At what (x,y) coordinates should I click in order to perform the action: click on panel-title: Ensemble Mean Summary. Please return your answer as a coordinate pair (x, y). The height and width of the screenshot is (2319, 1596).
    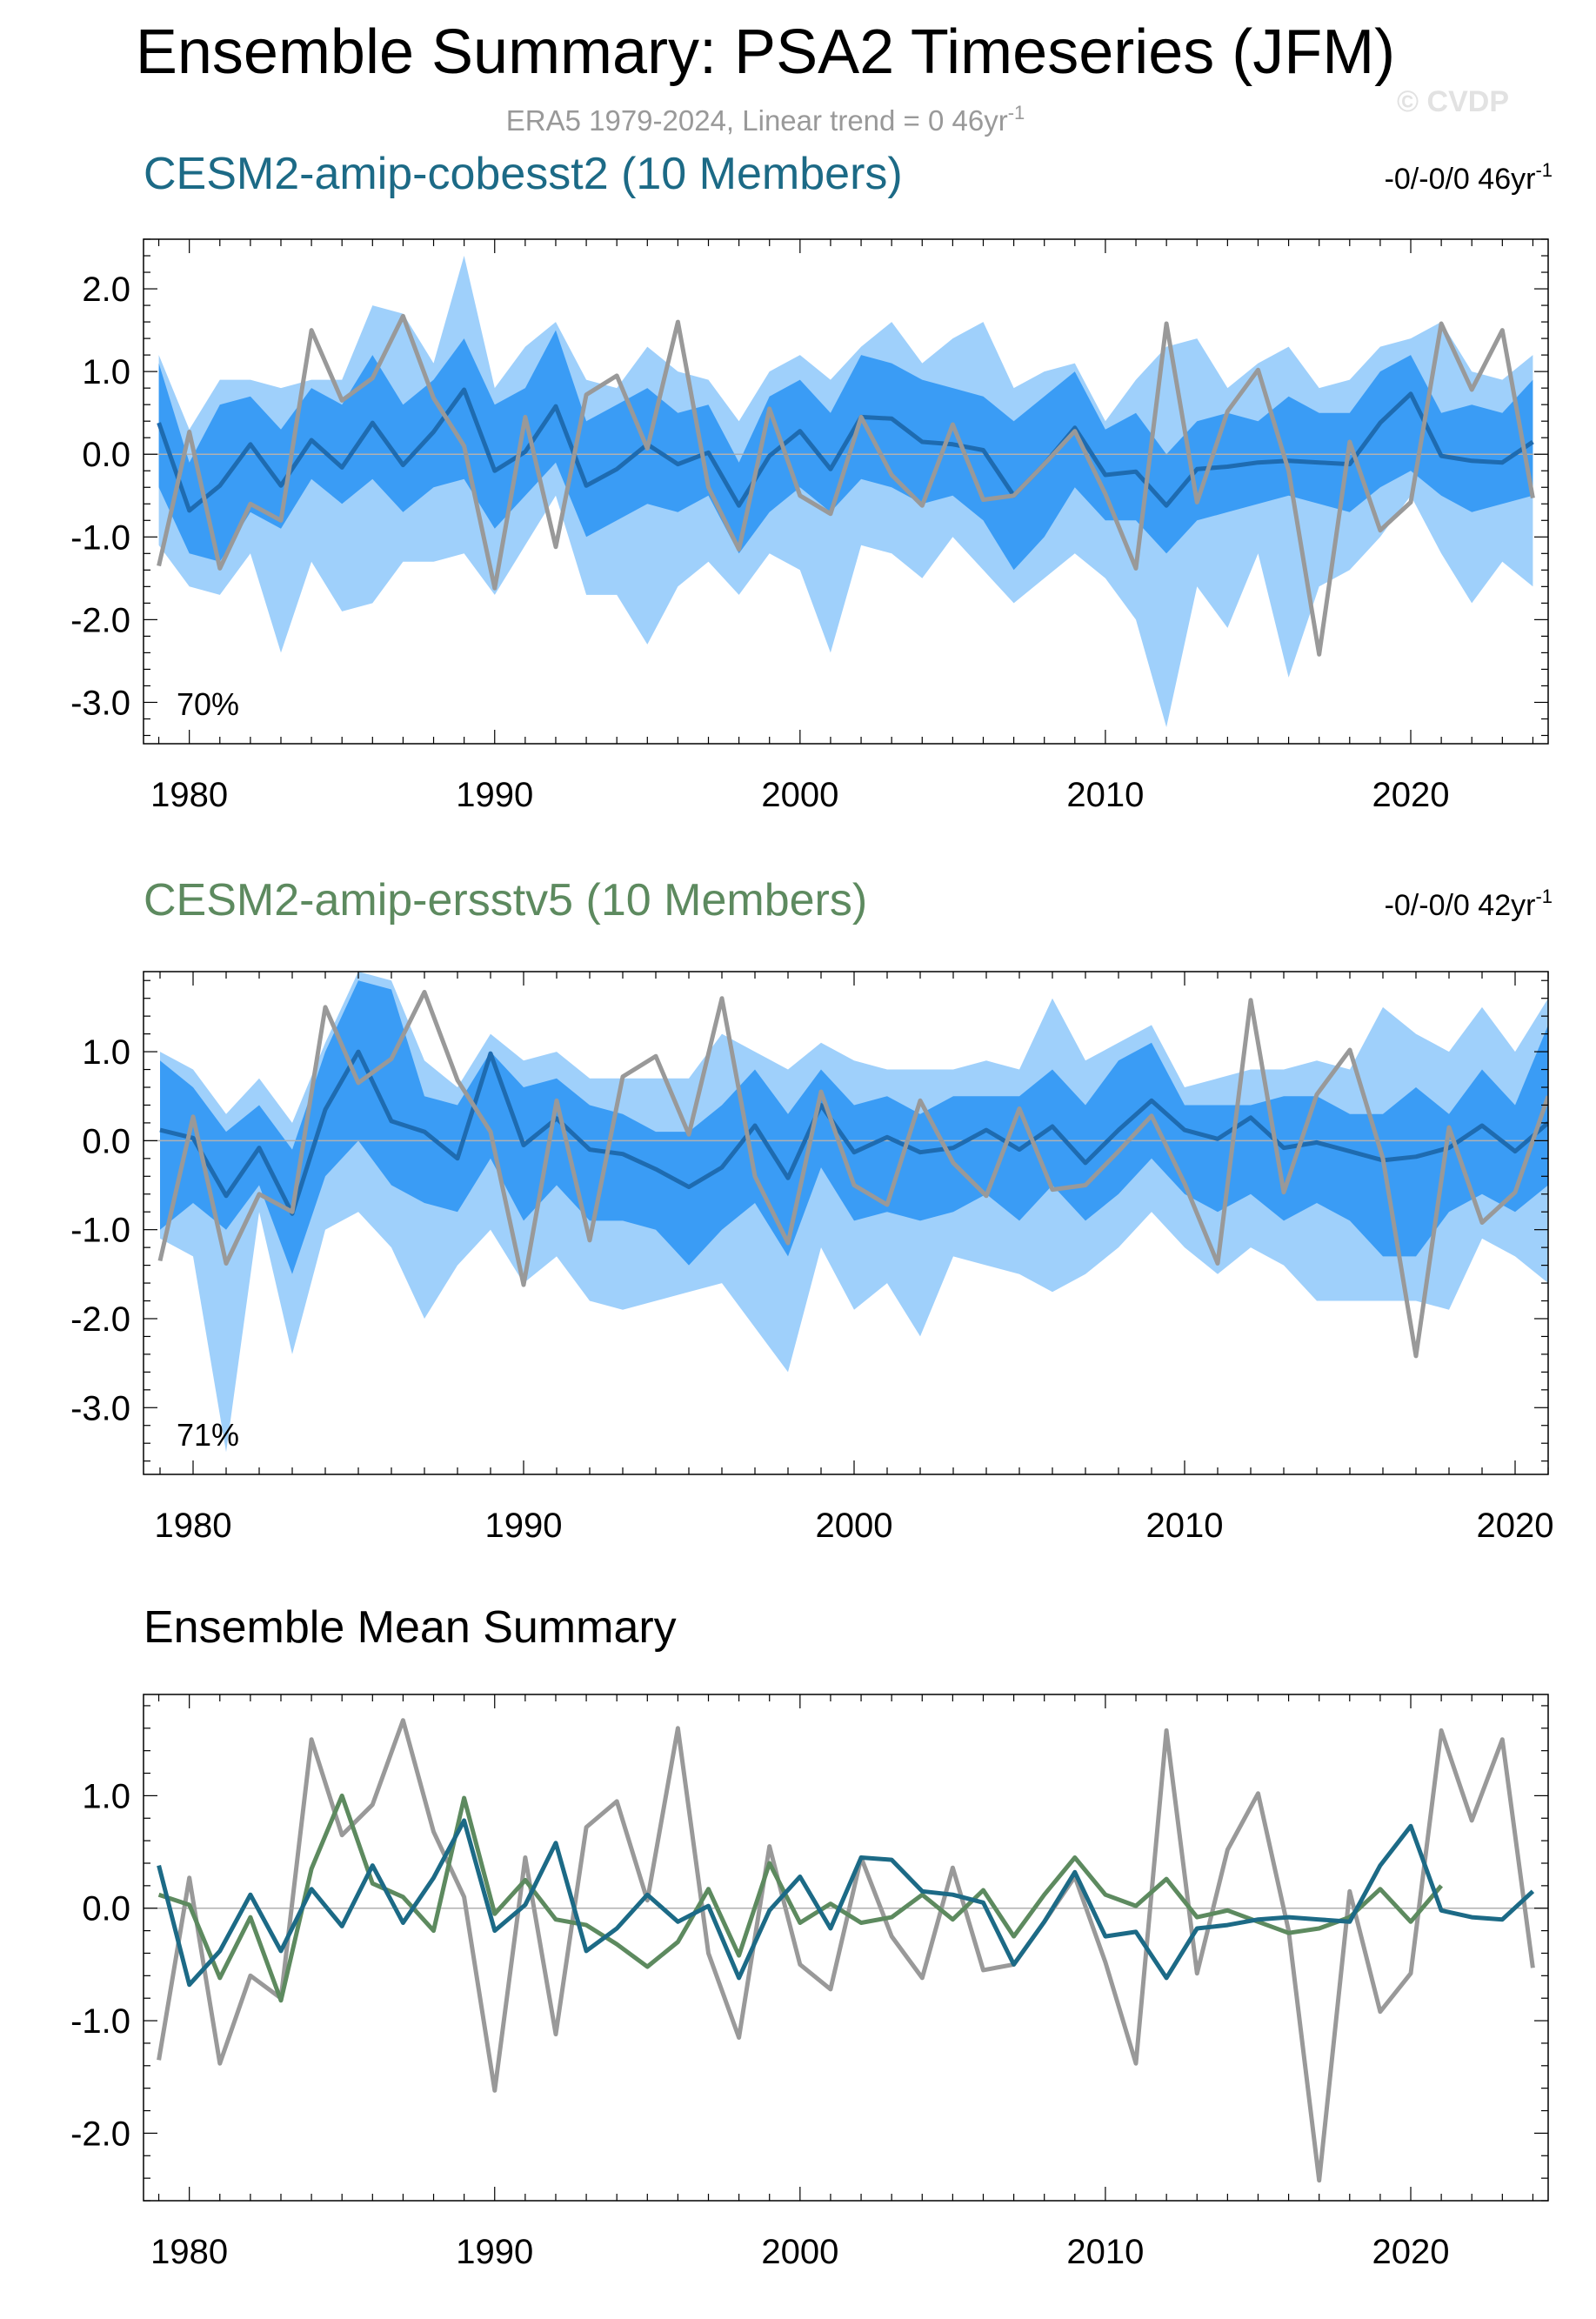
    Looking at the image, I should click on (410, 1627).